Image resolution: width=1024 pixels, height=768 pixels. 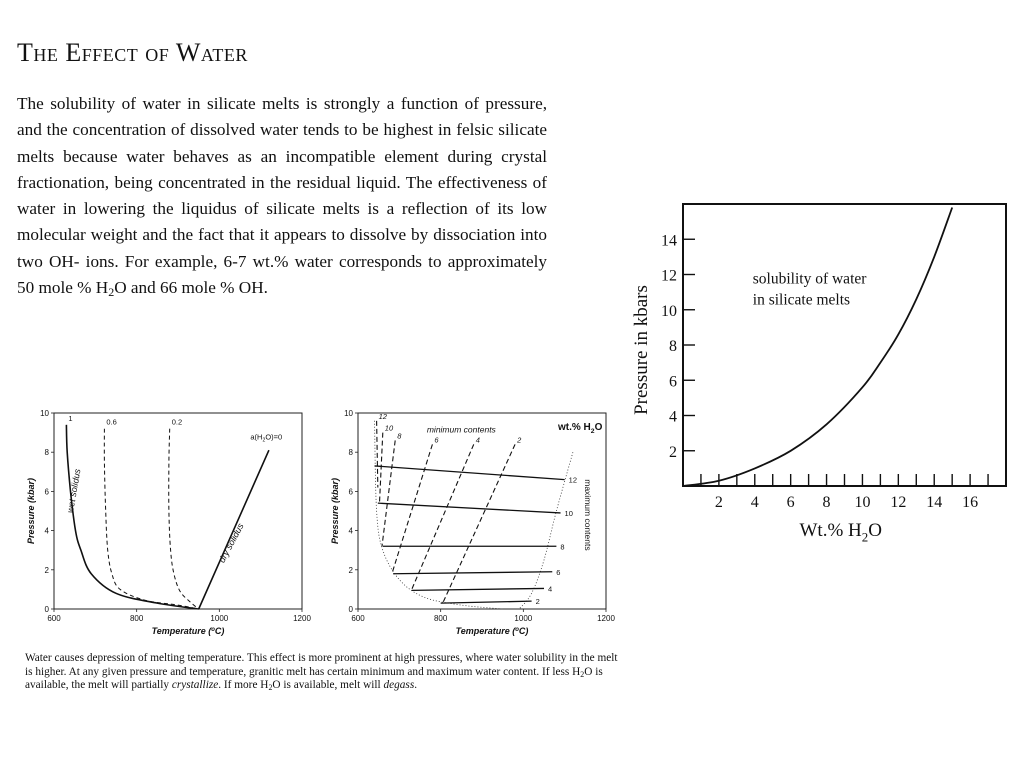 I want to click on isobar-label: 10, so click(x=569, y=513).